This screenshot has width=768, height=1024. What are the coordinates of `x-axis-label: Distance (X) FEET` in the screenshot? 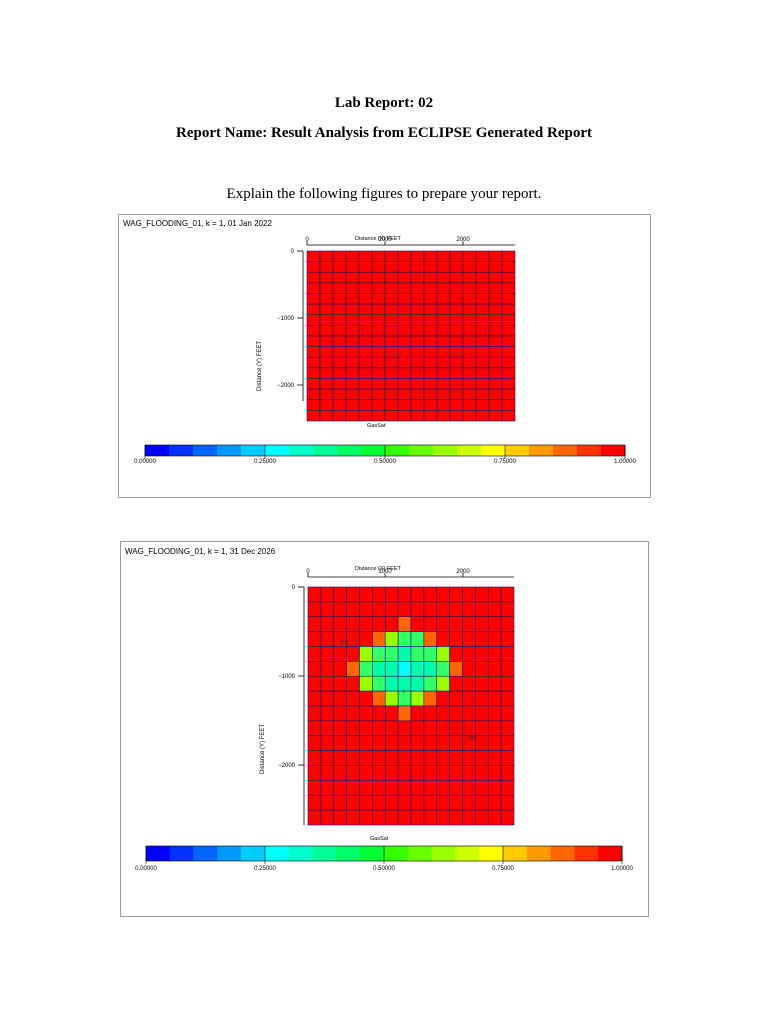 It's located at (378, 239).